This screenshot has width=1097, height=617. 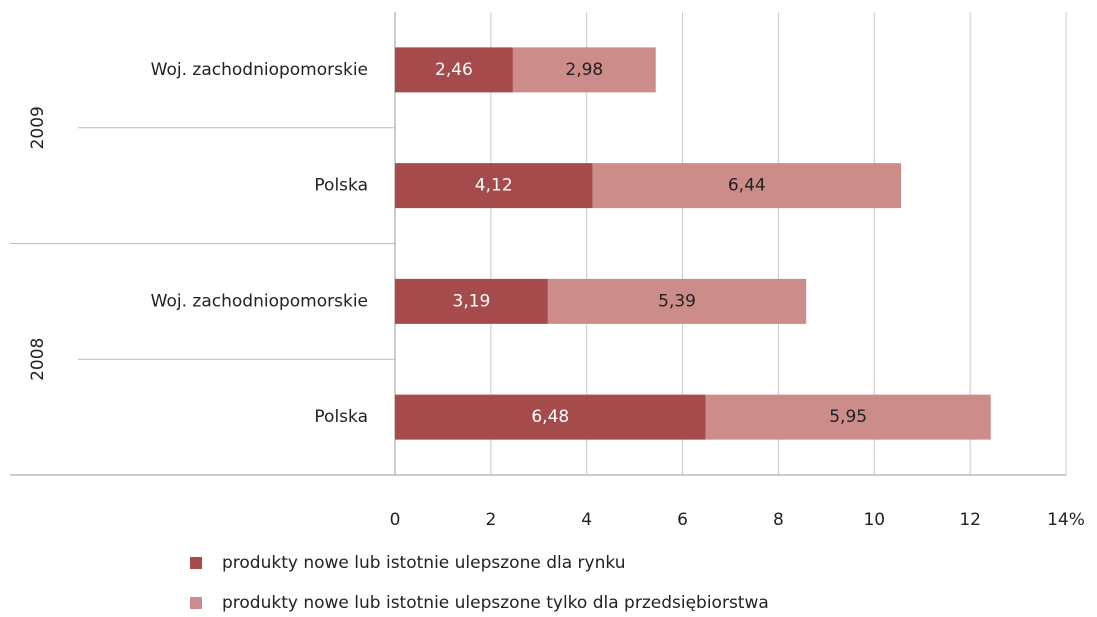 What do you see at coordinates (778, 520) in the screenshot?
I see `x-tick-label: 8` at bounding box center [778, 520].